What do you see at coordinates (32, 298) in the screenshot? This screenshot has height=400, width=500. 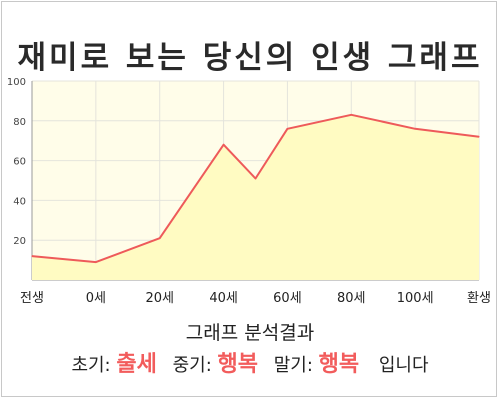 I see `x-tick-label: 전생` at bounding box center [32, 298].